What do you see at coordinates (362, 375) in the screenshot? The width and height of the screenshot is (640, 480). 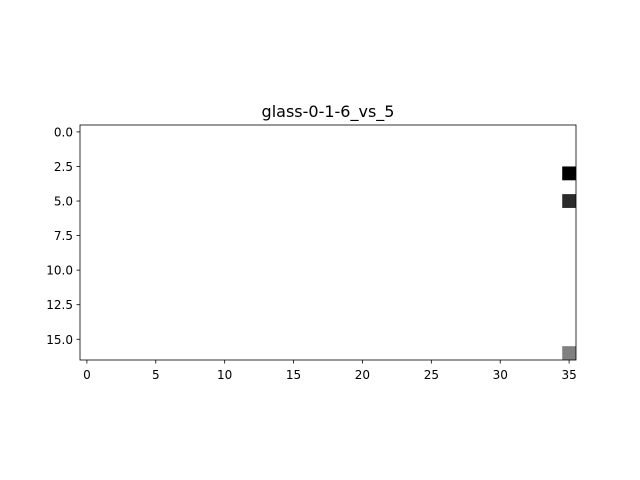 I see `x-tick-label: 20` at bounding box center [362, 375].